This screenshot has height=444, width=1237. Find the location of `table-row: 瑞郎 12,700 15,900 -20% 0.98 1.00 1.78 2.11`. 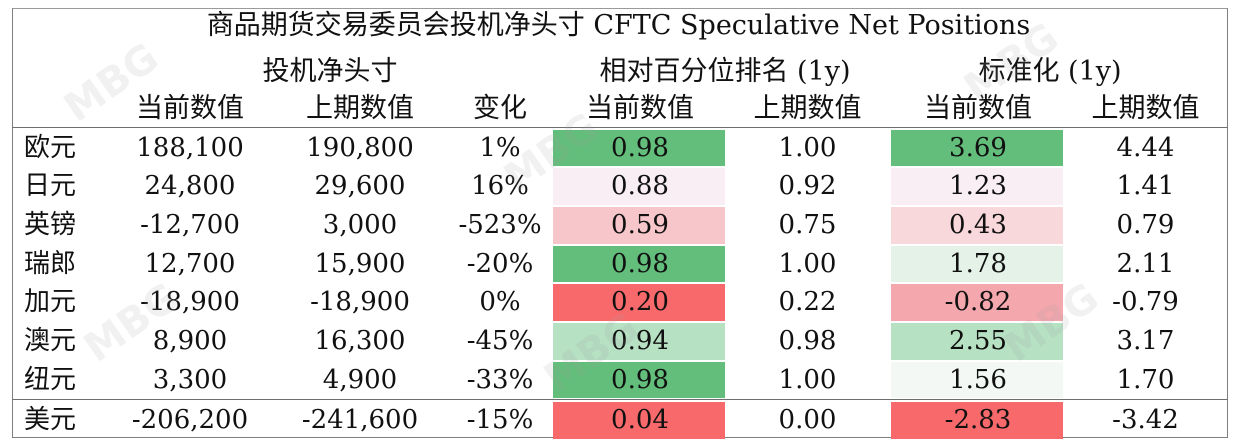

table-row: 瑞郎 12,700 15,900 -20% 0.98 1.00 1.78 2.11 is located at coordinates (618, 264).